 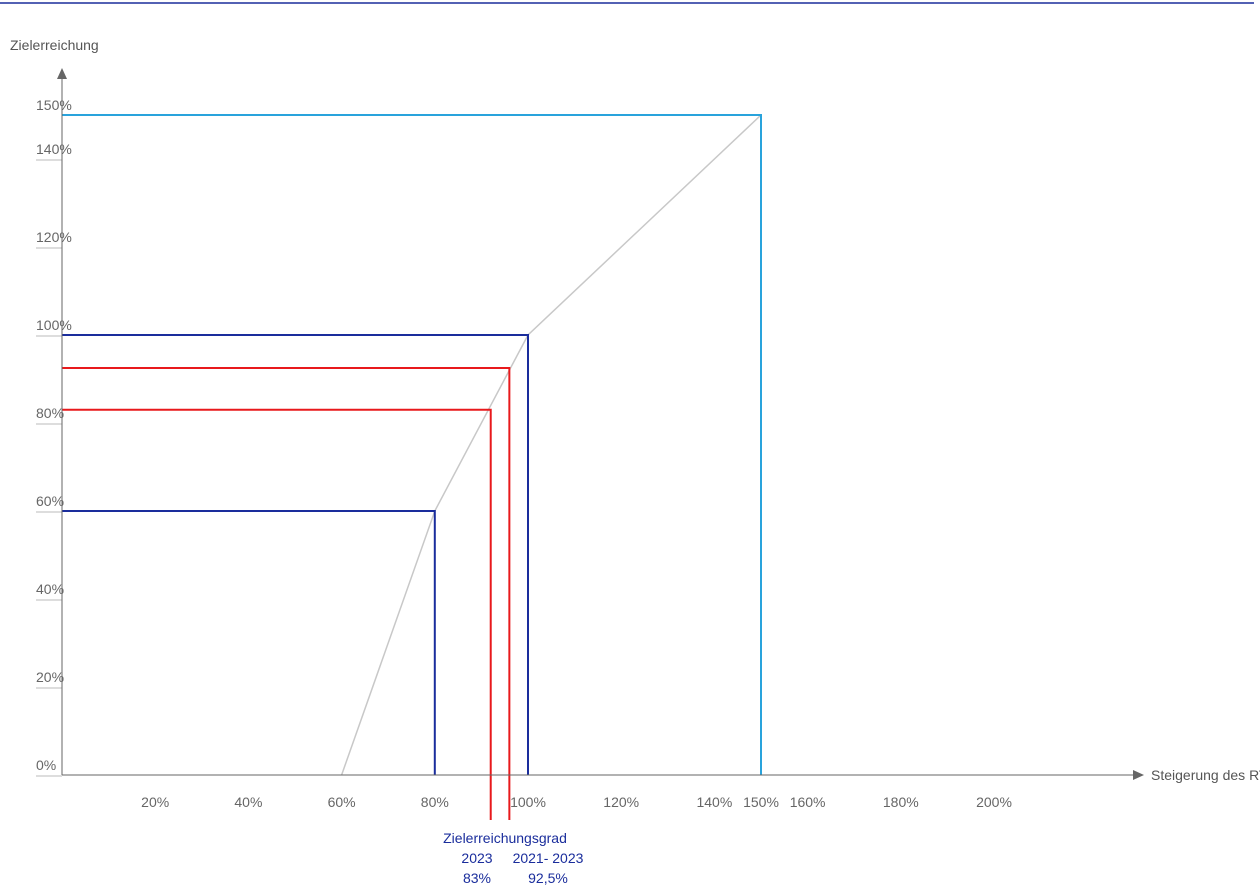 What do you see at coordinates (714, 802) in the screenshot?
I see `x-tick-label: 140%` at bounding box center [714, 802].